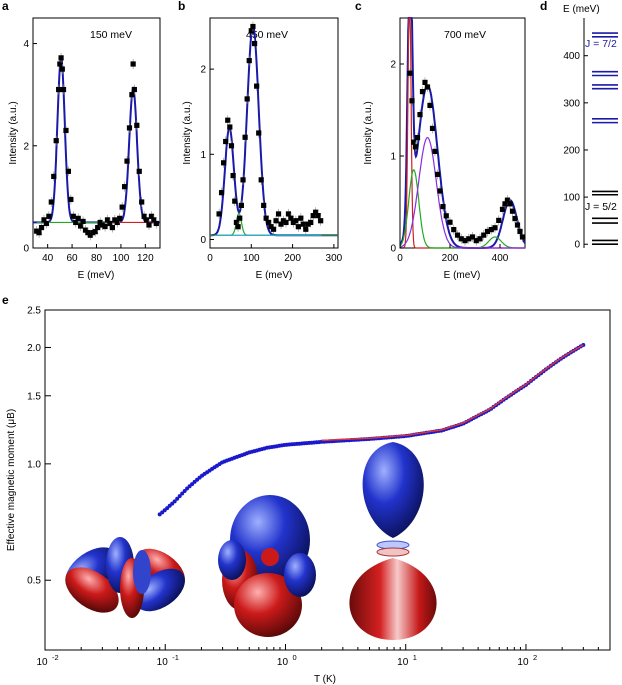 The height and width of the screenshot is (685, 622). Describe the element at coordinates (274, 275) in the screenshot. I see `x-label-b: E (meV)` at that location.